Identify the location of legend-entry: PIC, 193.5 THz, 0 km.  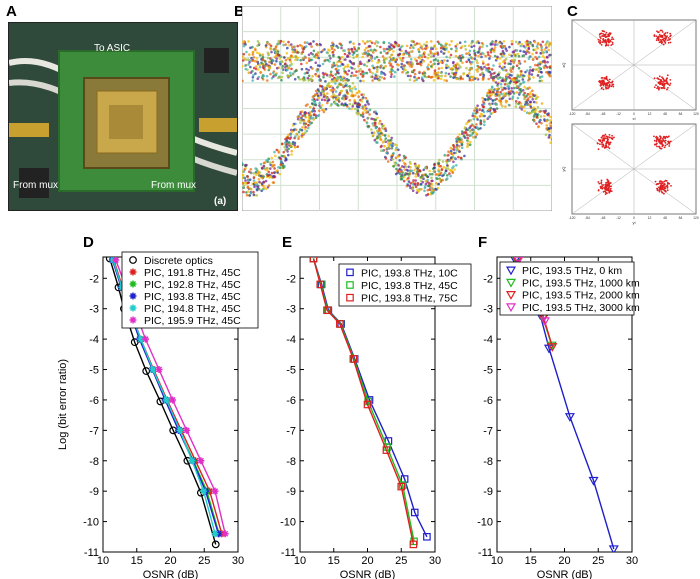
(572, 271).